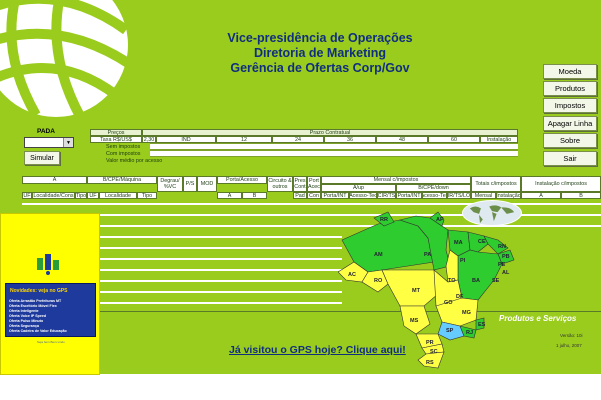 Image resolution: width=601 pixels, height=400 pixels. Describe the element at coordinates (122, 180) in the screenshot. I see `col-b-header: B/CPE/Máquina` at that location.